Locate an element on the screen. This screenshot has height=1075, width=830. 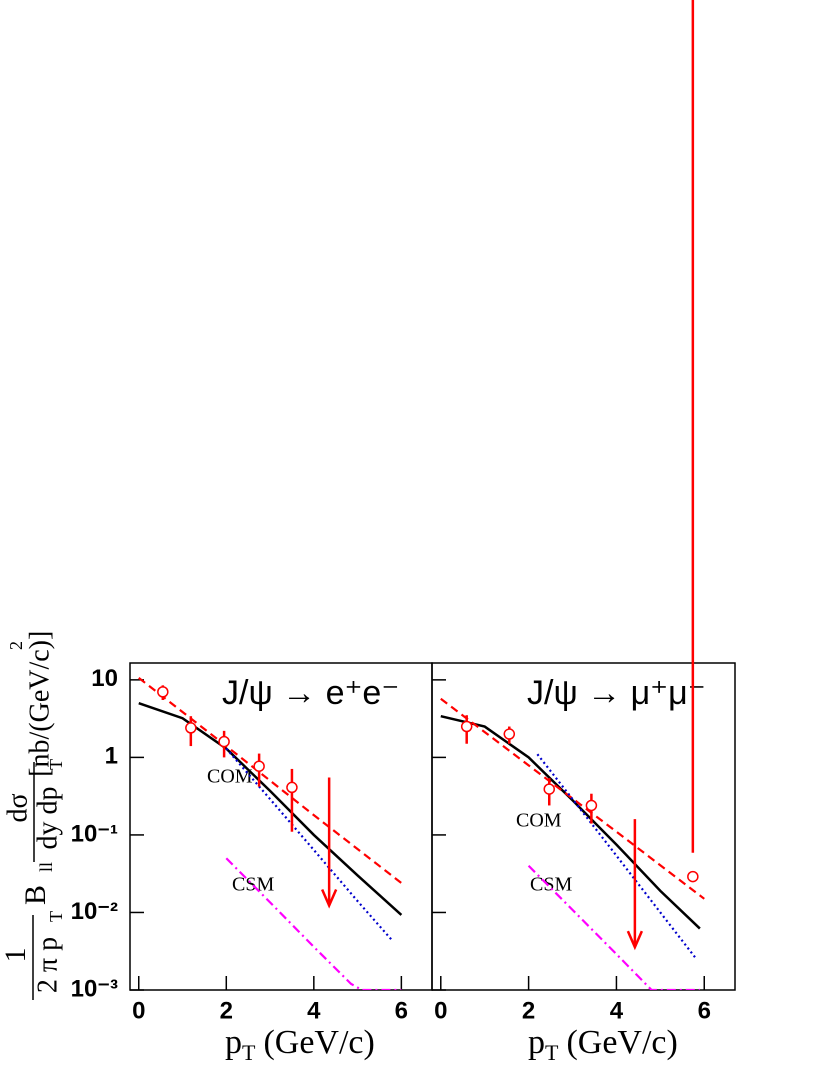
y-label-part: 1 is located at coordinates (16, 955).